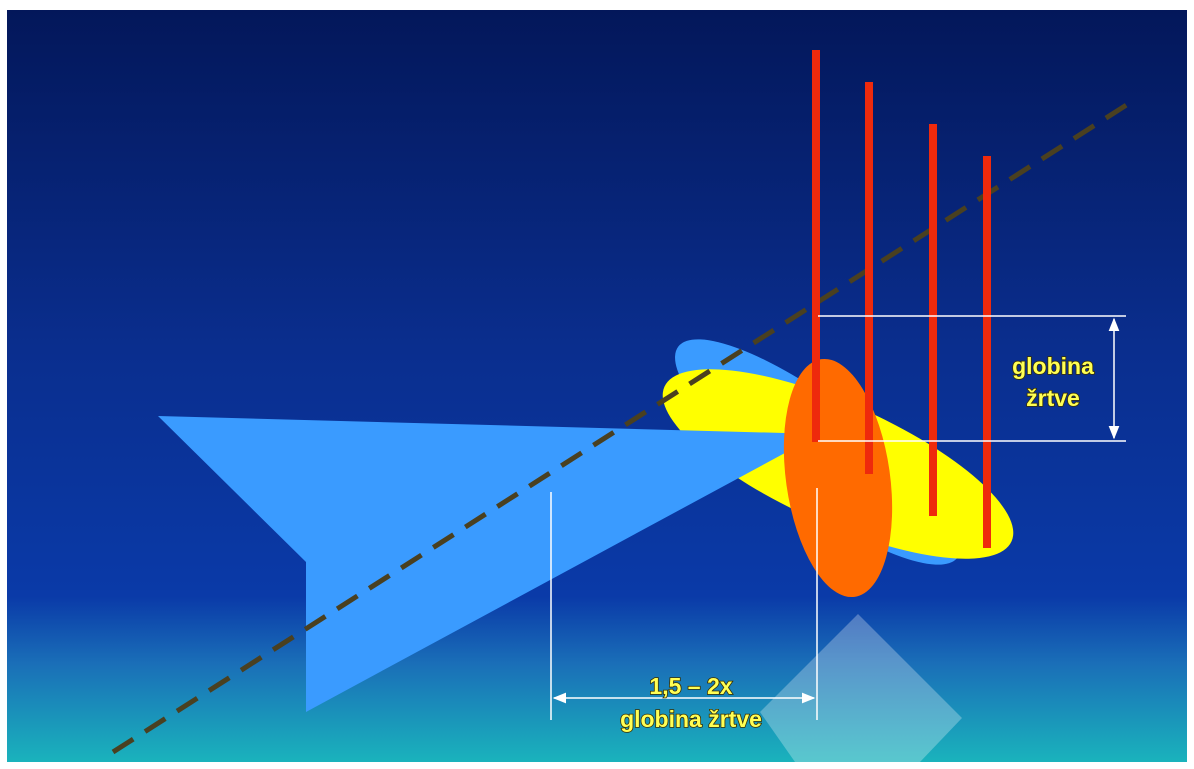  Describe the element at coordinates (901, 299) in the screenshot. I see `probes` at that location.